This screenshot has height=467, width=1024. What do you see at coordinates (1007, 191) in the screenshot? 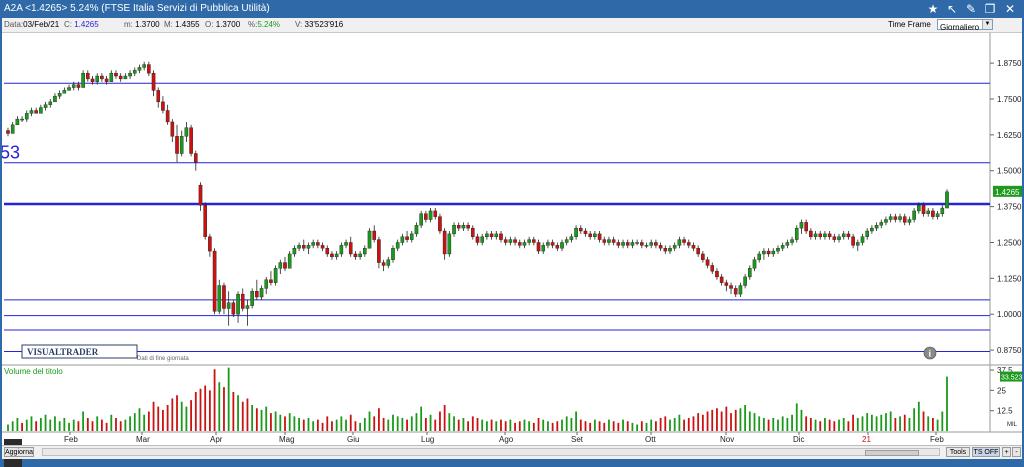
I see `current-price-badge` at bounding box center [1007, 191].